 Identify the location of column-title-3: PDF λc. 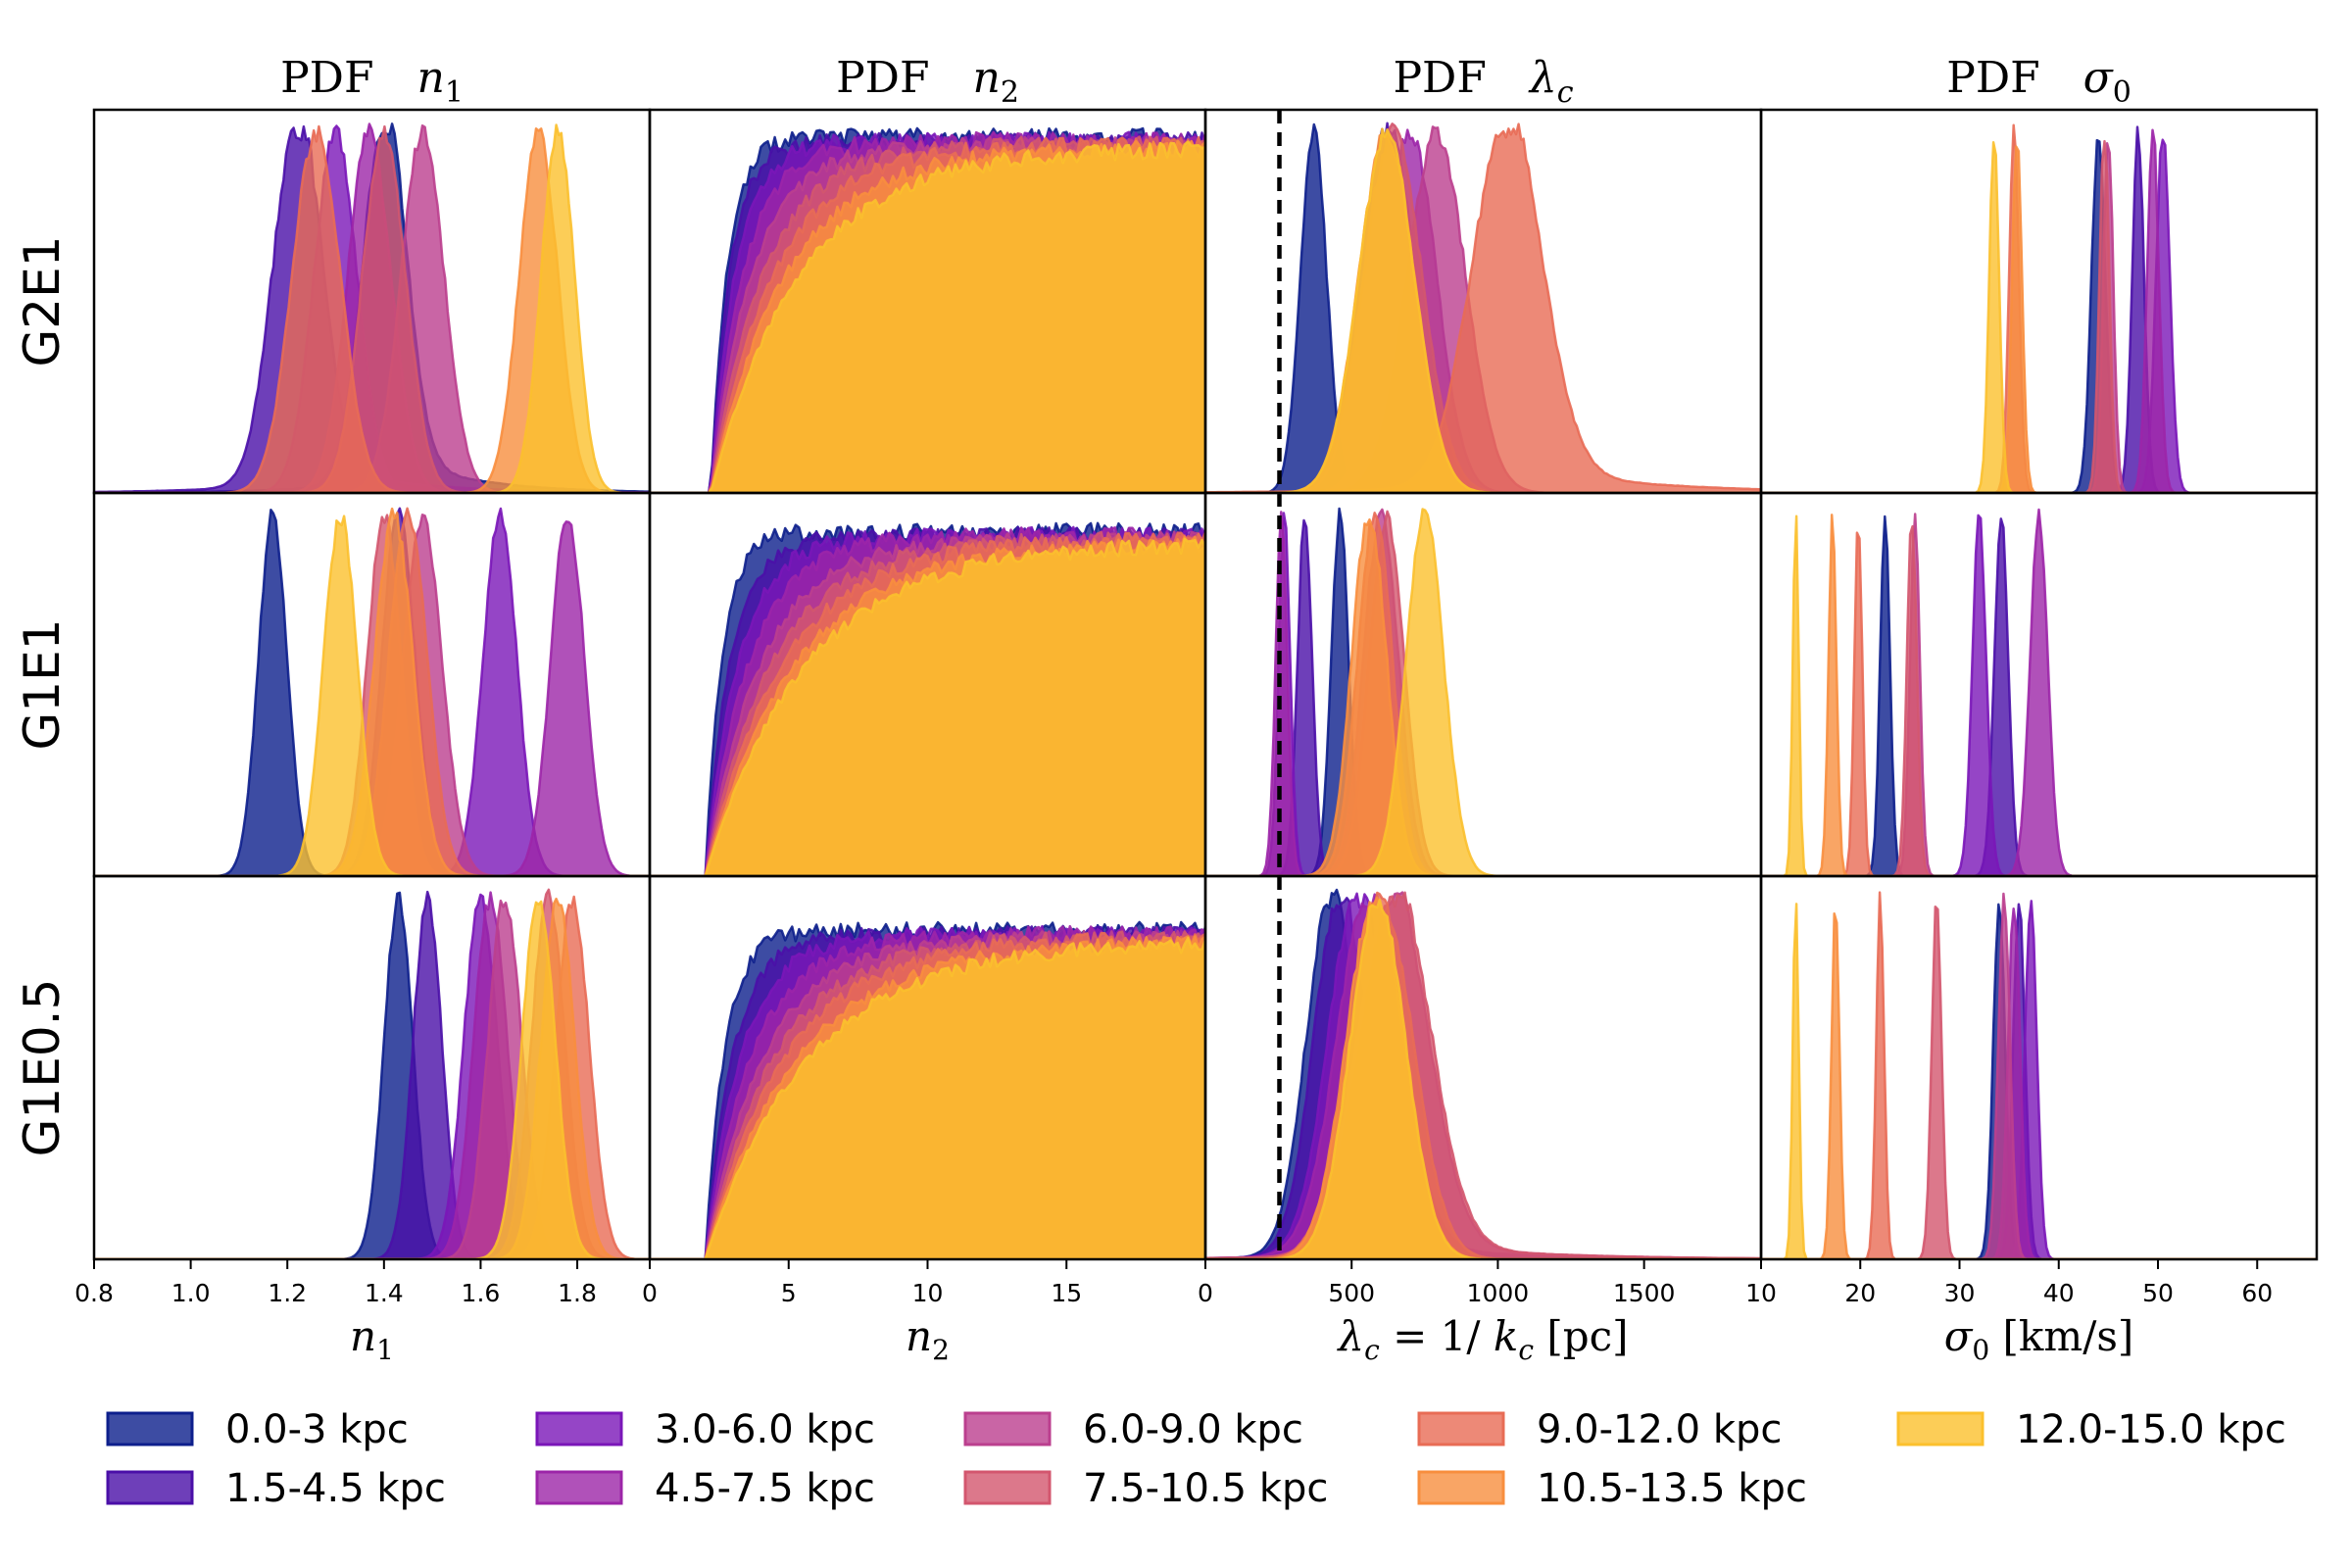
(1483, 81).